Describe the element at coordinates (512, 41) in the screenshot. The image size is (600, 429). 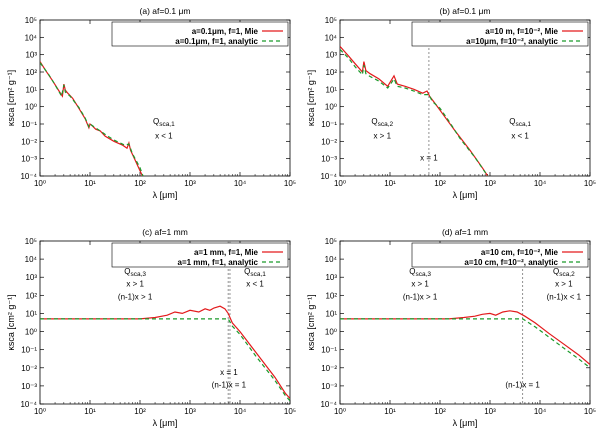
I see `legend-label: a=10μm, f=10⁻², analytic` at that location.